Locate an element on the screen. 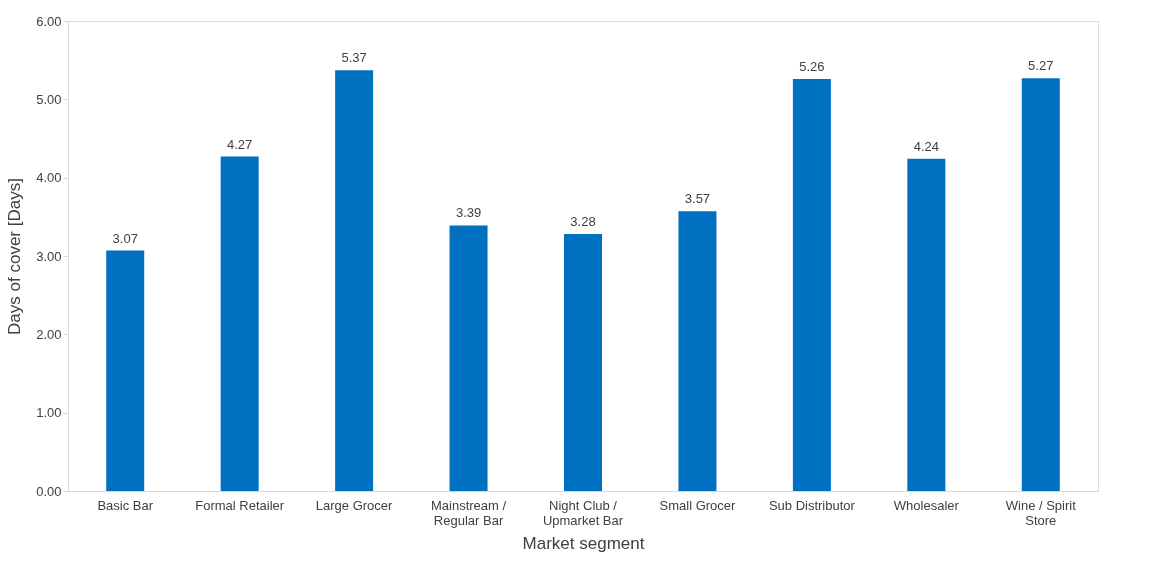  x-tick-label: Formal Retailer is located at coordinates (240, 505).